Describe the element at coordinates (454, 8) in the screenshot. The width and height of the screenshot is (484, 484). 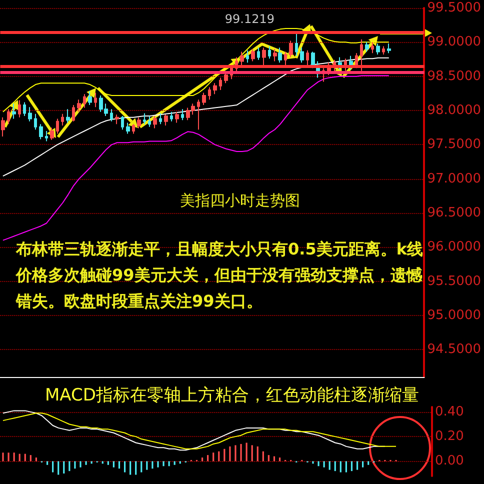
I see `y-tick-label: 99.5000` at that location.